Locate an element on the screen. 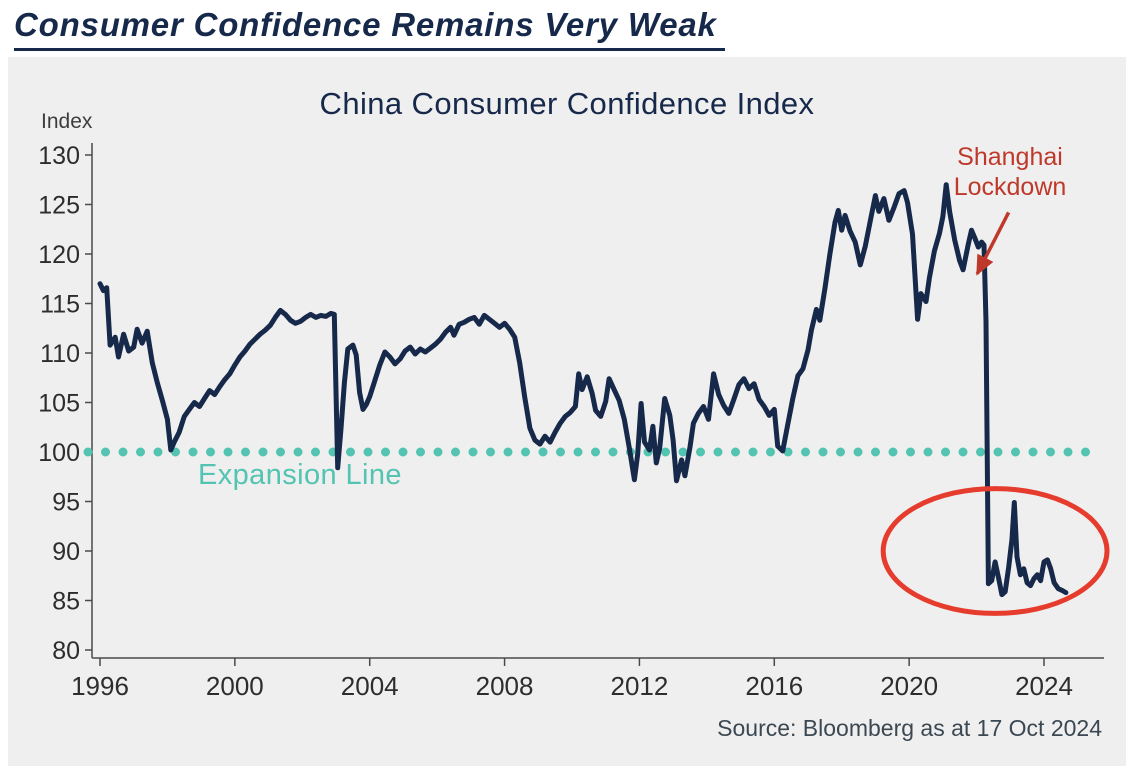 Image resolution: width=1134 pixels, height=772 pixels. shanghai-lockdown-annotation: Shanghai Lockdown is located at coordinates (1010, 172).